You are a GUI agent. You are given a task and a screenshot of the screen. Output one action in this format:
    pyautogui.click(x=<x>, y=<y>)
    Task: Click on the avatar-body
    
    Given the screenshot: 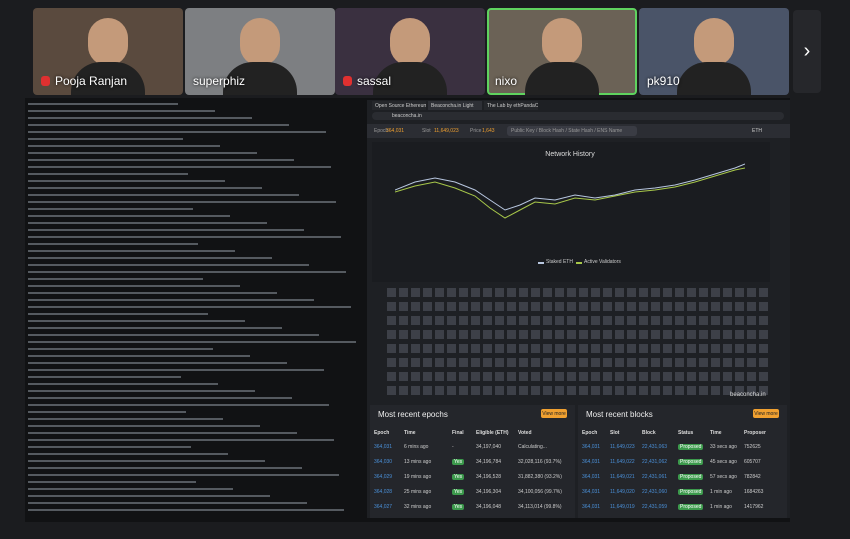 What is the action you would take?
    pyautogui.click(x=108, y=78)
    